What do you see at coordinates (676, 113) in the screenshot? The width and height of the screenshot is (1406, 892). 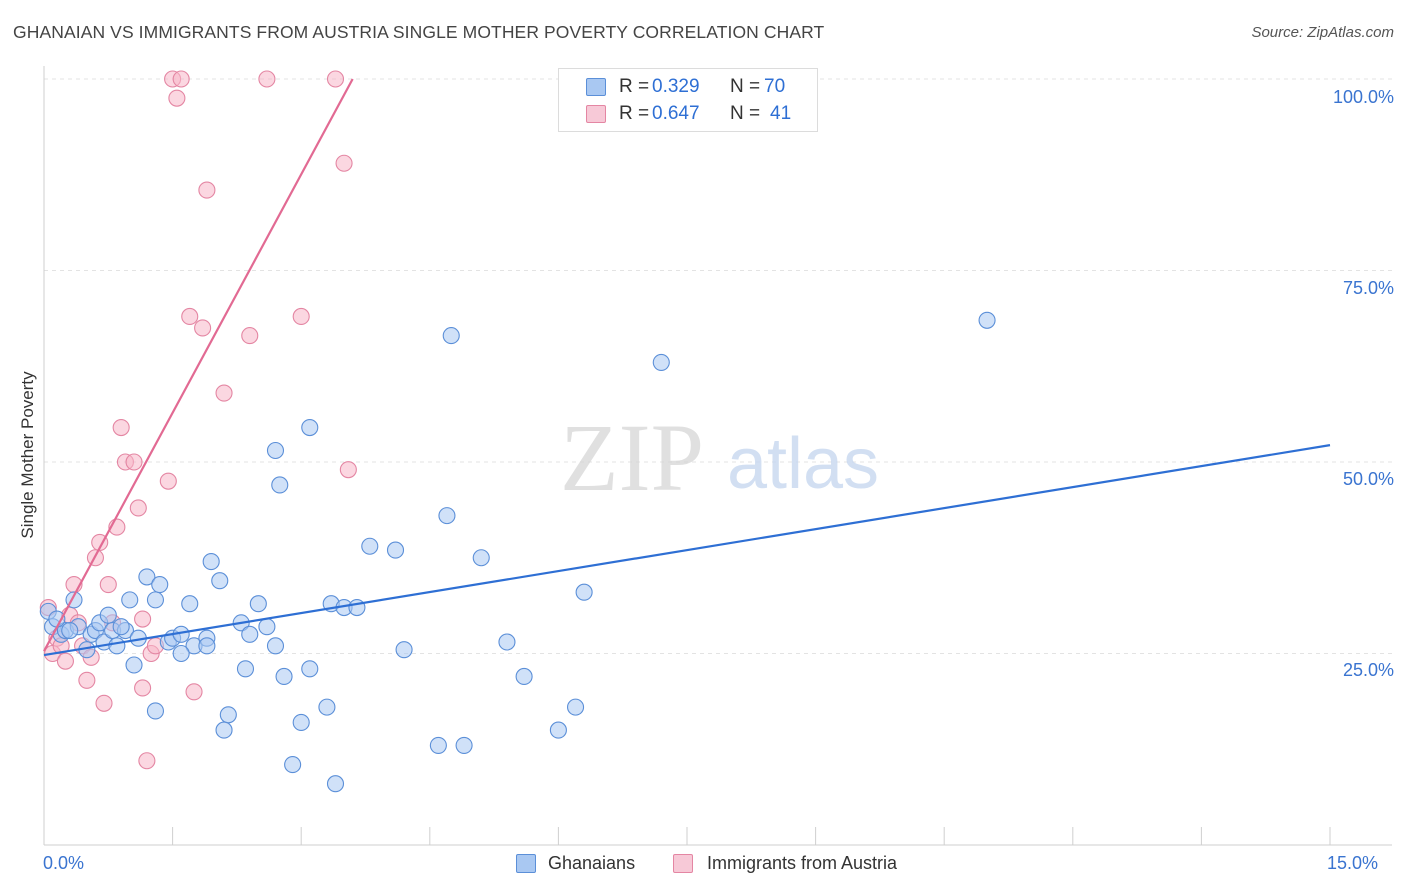 I see `legend-r-value: 0.647` at bounding box center [676, 113].